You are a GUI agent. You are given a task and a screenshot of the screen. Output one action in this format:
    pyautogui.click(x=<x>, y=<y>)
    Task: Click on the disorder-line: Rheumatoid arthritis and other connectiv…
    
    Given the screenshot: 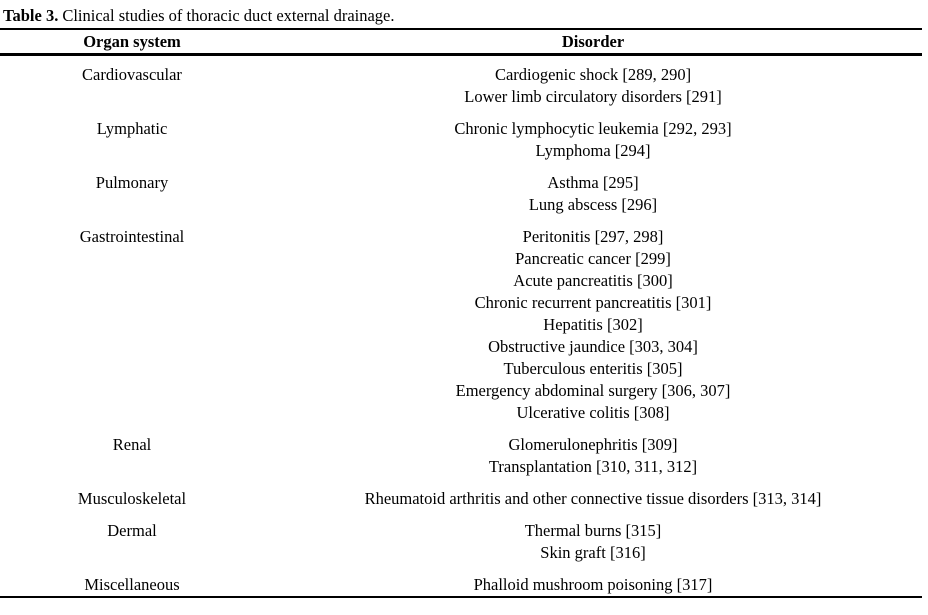 What is the action you would take?
    pyautogui.click(x=593, y=498)
    